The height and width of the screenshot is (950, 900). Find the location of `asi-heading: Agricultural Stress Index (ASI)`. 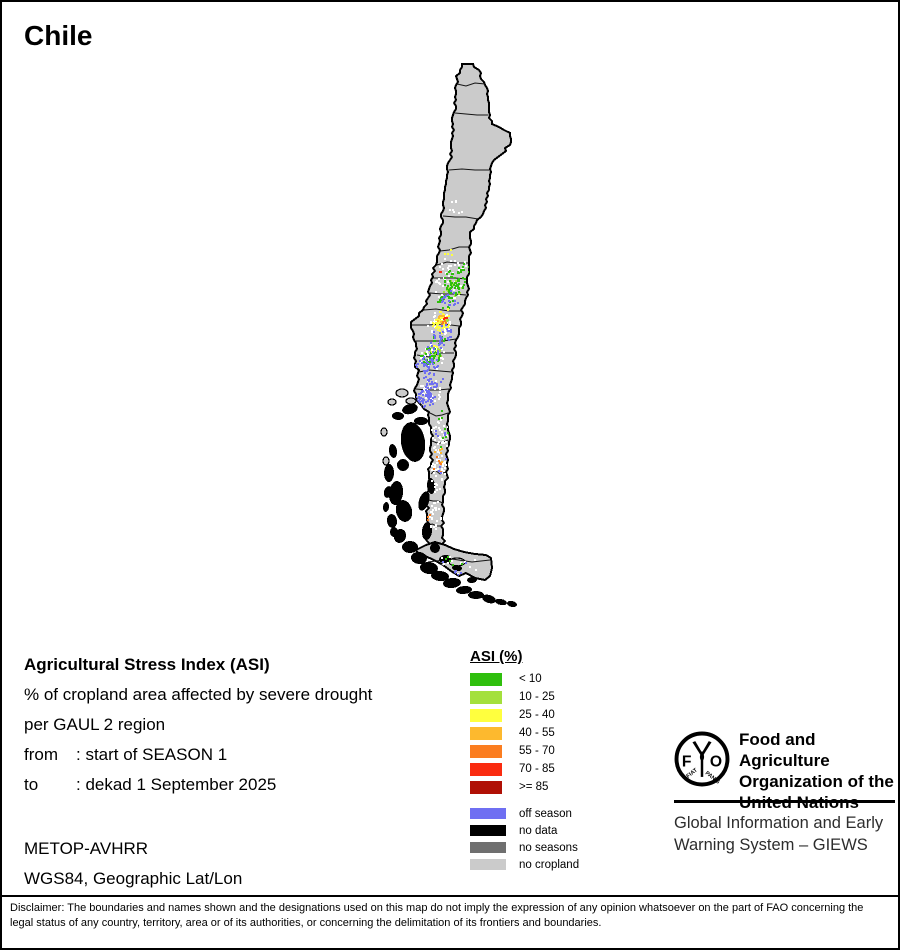

asi-heading: Agricultural Stress Index (ASI) is located at coordinates (147, 664).